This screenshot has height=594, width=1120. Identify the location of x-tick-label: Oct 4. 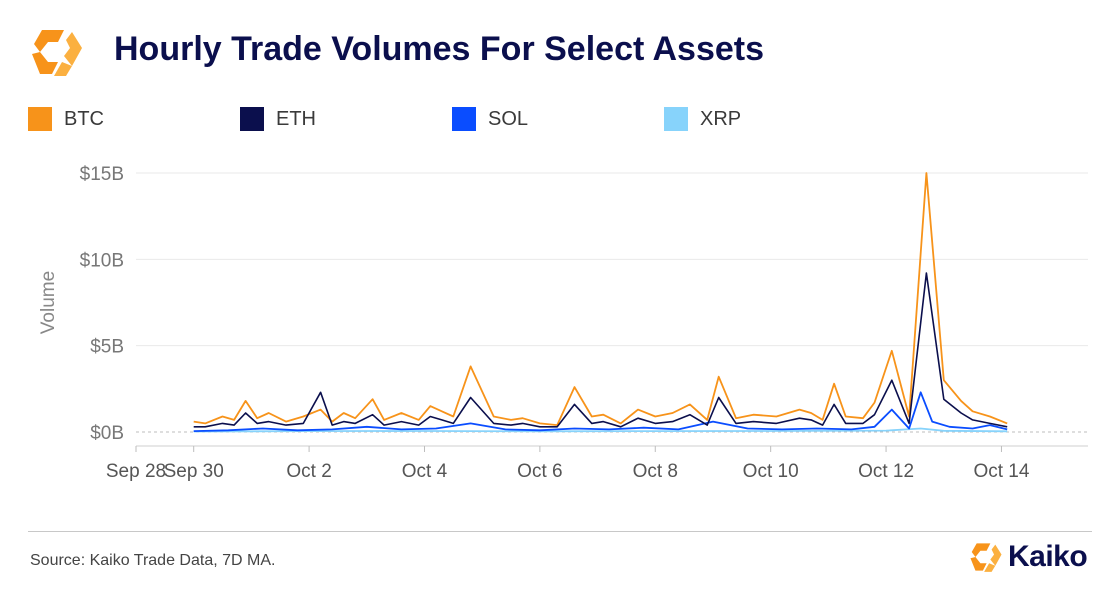
(425, 471).